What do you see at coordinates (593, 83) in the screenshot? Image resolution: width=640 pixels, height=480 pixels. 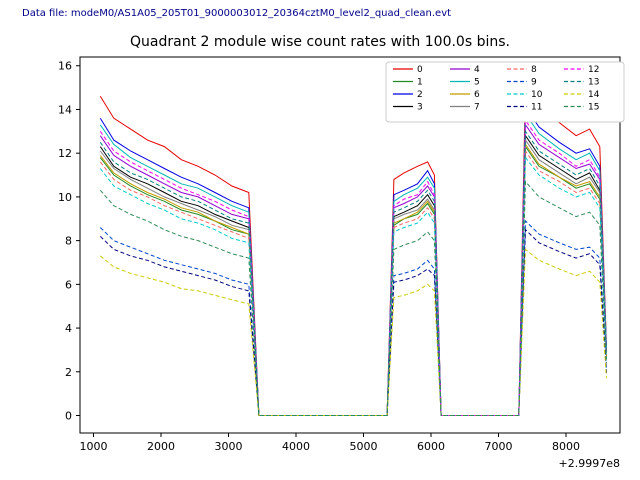 I see `legend-label-13: 13` at bounding box center [593, 83].